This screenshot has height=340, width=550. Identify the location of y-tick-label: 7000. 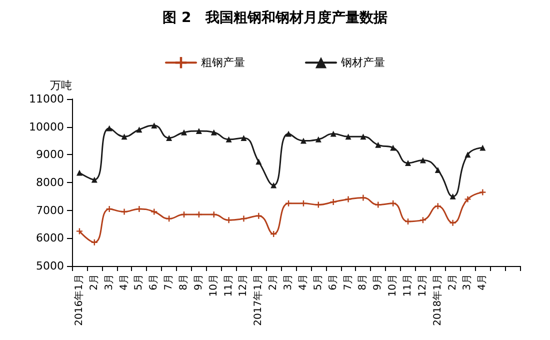
(50, 210).